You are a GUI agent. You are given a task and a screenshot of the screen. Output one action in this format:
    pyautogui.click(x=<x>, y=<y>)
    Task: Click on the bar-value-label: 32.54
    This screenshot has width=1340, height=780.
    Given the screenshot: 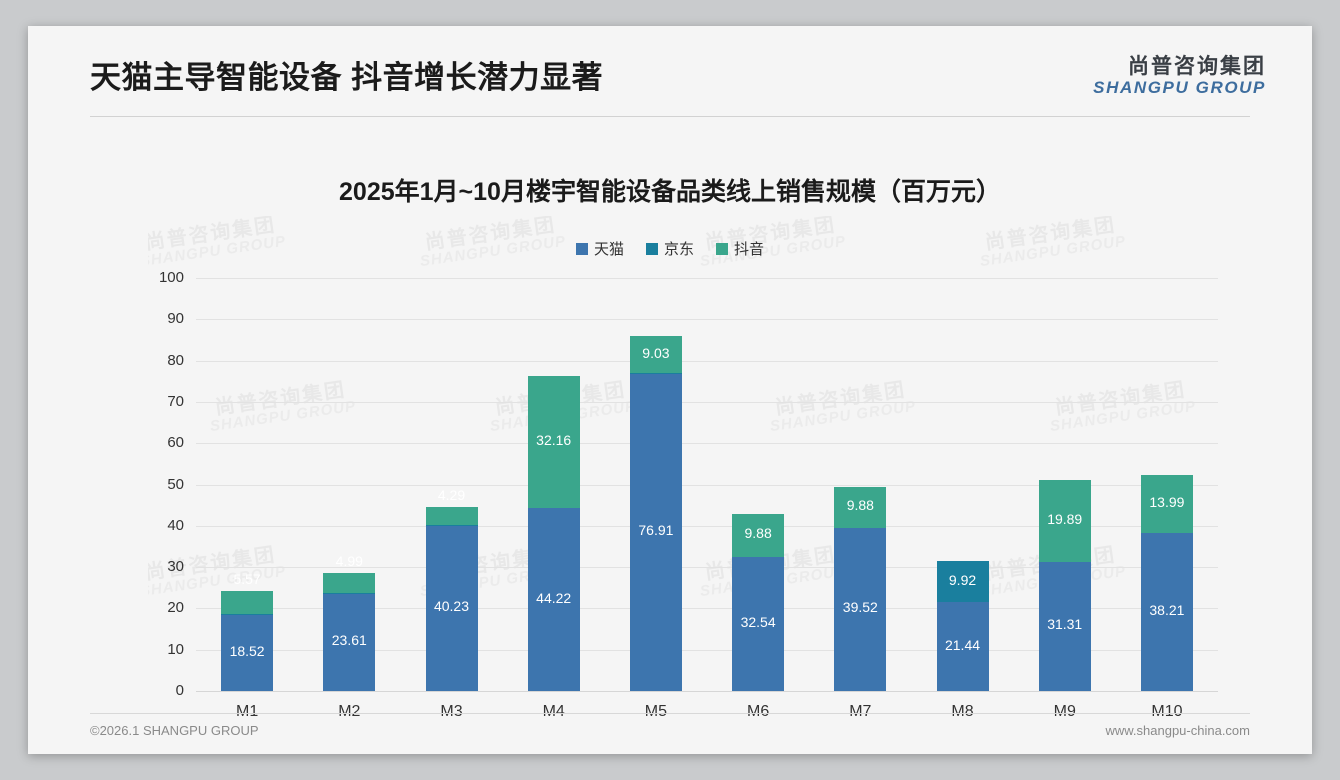 What is the action you would take?
    pyautogui.click(x=758, y=621)
    